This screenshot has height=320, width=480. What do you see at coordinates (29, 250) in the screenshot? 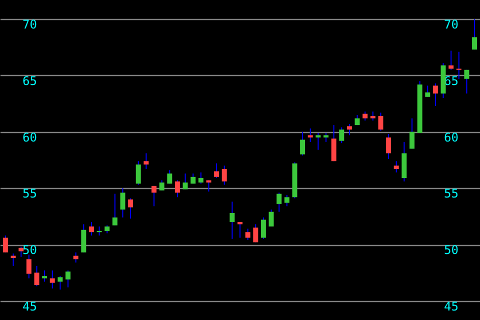
I see `y-tick-label: 50` at bounding box center [29, 250].